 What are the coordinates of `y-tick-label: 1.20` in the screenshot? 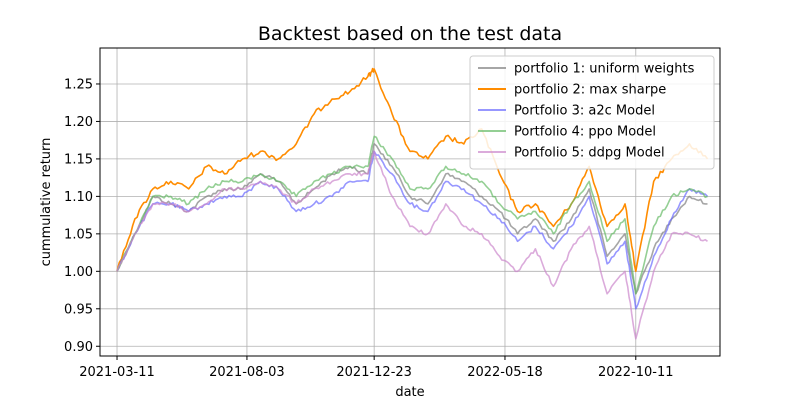 It's located at (78, 122).